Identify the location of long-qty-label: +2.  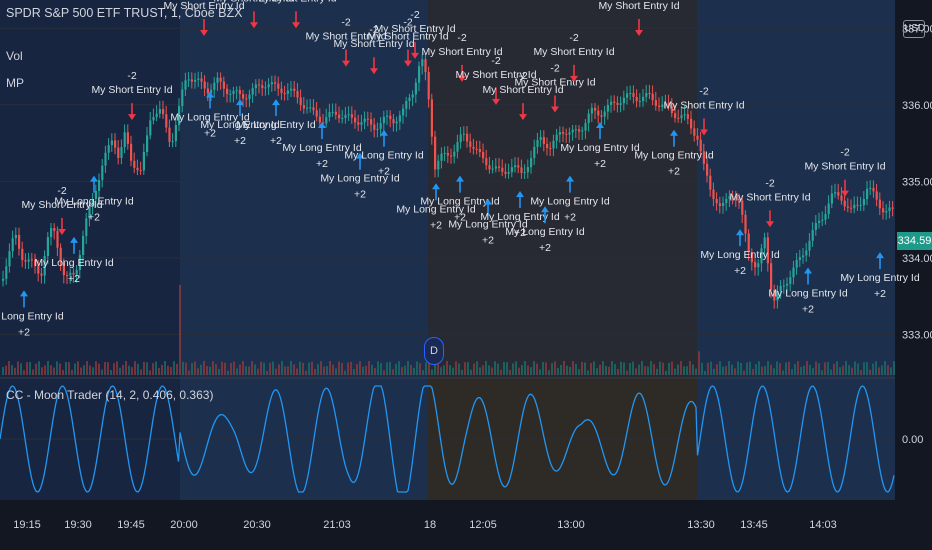
(360, 195).